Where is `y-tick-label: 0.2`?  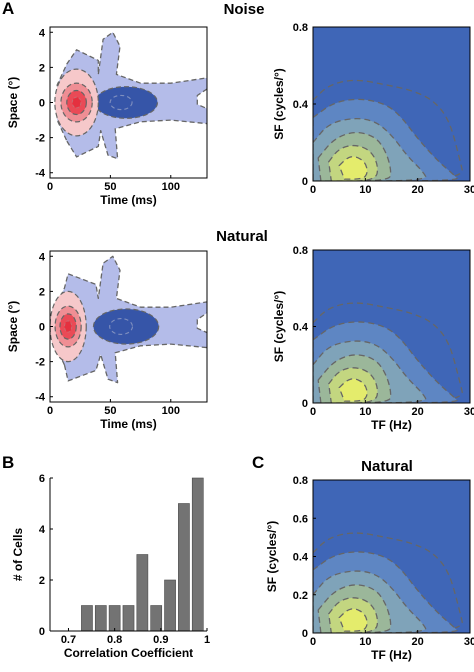
y-tick-label: 0.2 is located at coordinates (300, 596).